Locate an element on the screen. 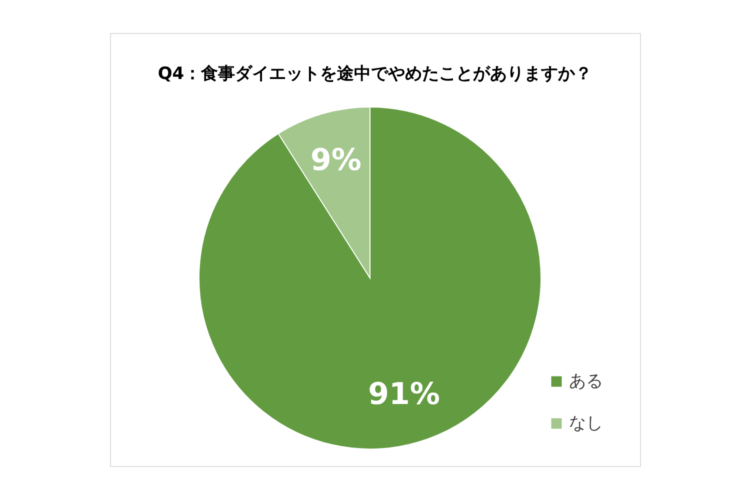 This screenshot has width=750, height=500. legend-label: ある is located at coordinates (586, 382).